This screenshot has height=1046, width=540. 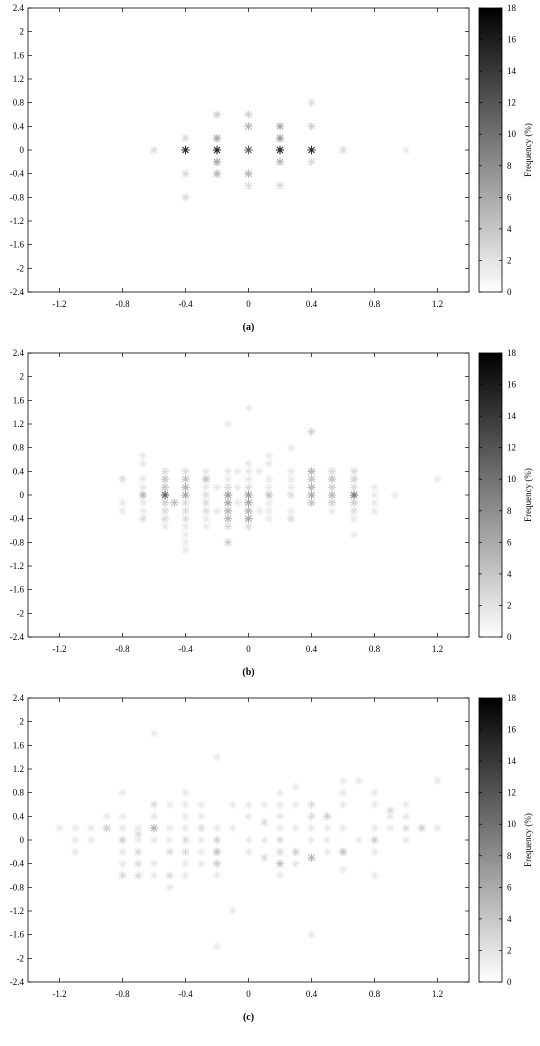 I want to click on y-tick-label: 2.4, so click(x=19, y=353).